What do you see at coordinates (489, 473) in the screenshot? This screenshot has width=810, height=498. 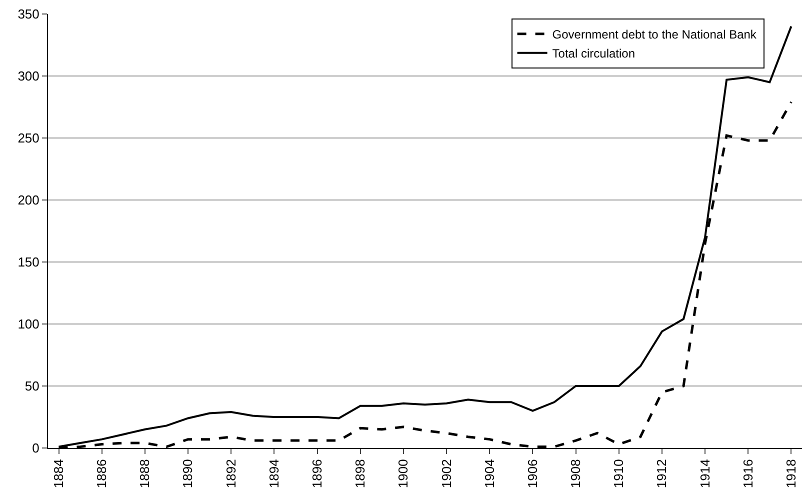 I see `x-tick-label: 1904` at bounding box center [489, 473].